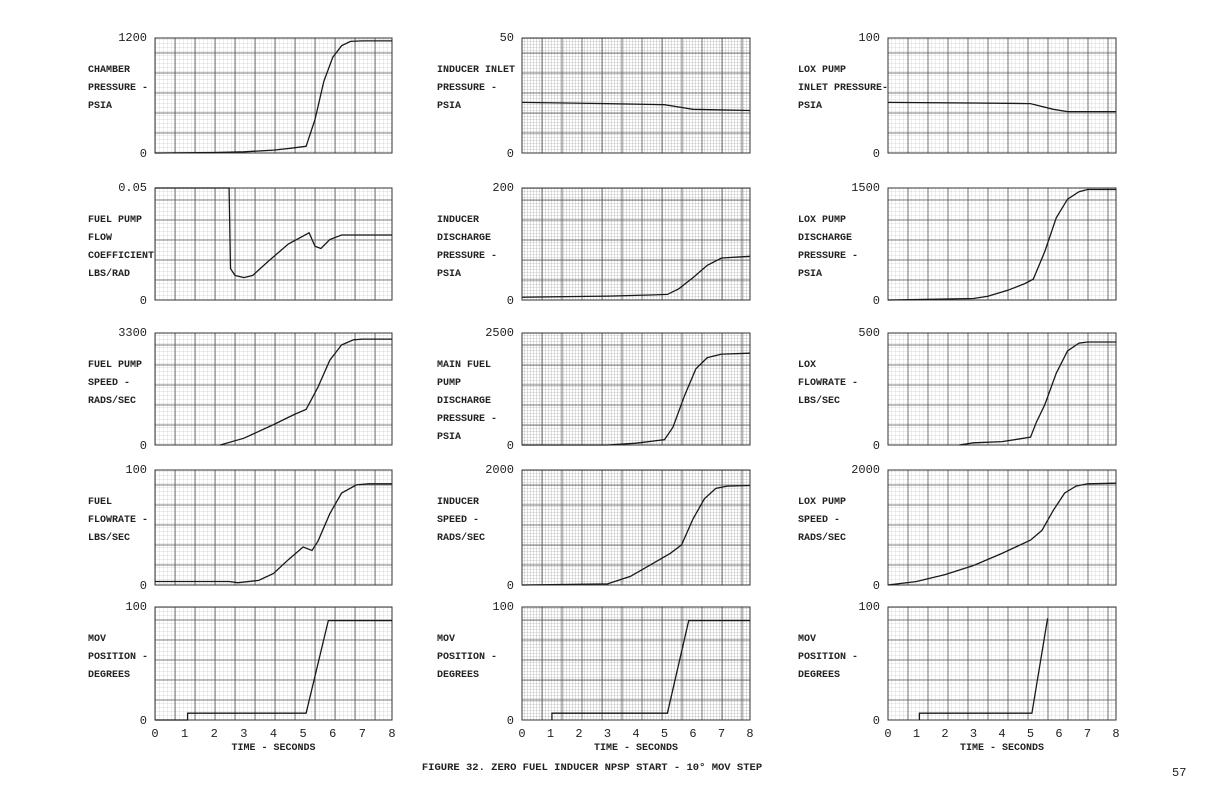 This screenshot has height=793, width=1225. What do you see at coordinates (109, 538) in the screenshot?
I see `y-axis-label: LBS/SEC` at bounding box center [109, 538].